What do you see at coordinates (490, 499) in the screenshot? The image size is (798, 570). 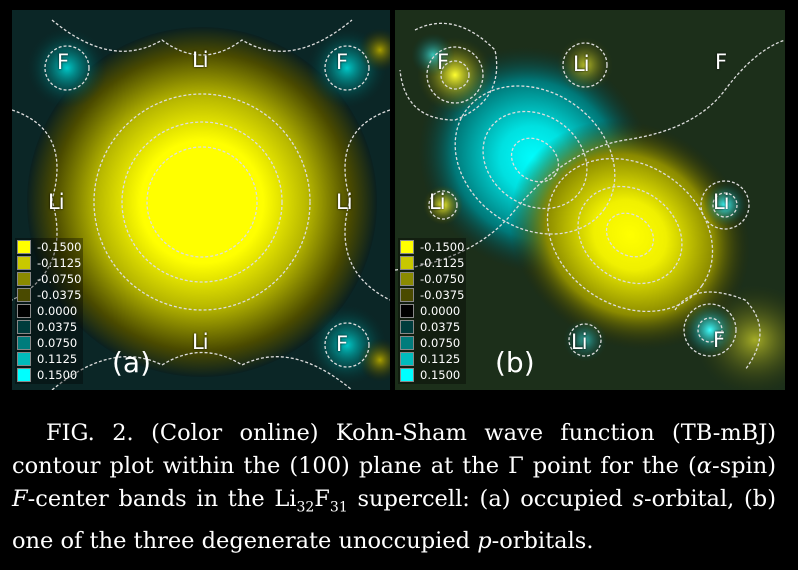 I see `caption-text: supercell: (a) occupied` at bounding box center [490, 499].